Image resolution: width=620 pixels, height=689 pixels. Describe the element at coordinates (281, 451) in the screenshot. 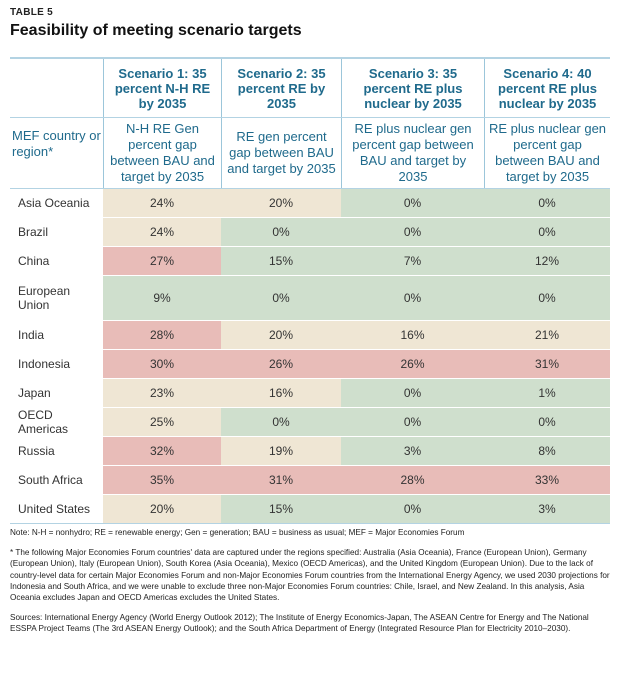

I see `gap-cell: 19%` at that location.